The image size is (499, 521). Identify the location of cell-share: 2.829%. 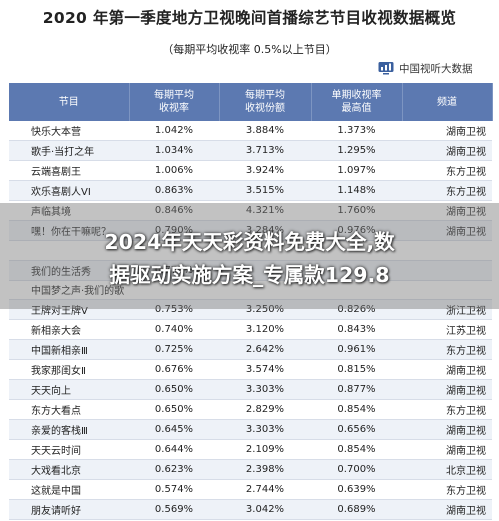
(265, 410).